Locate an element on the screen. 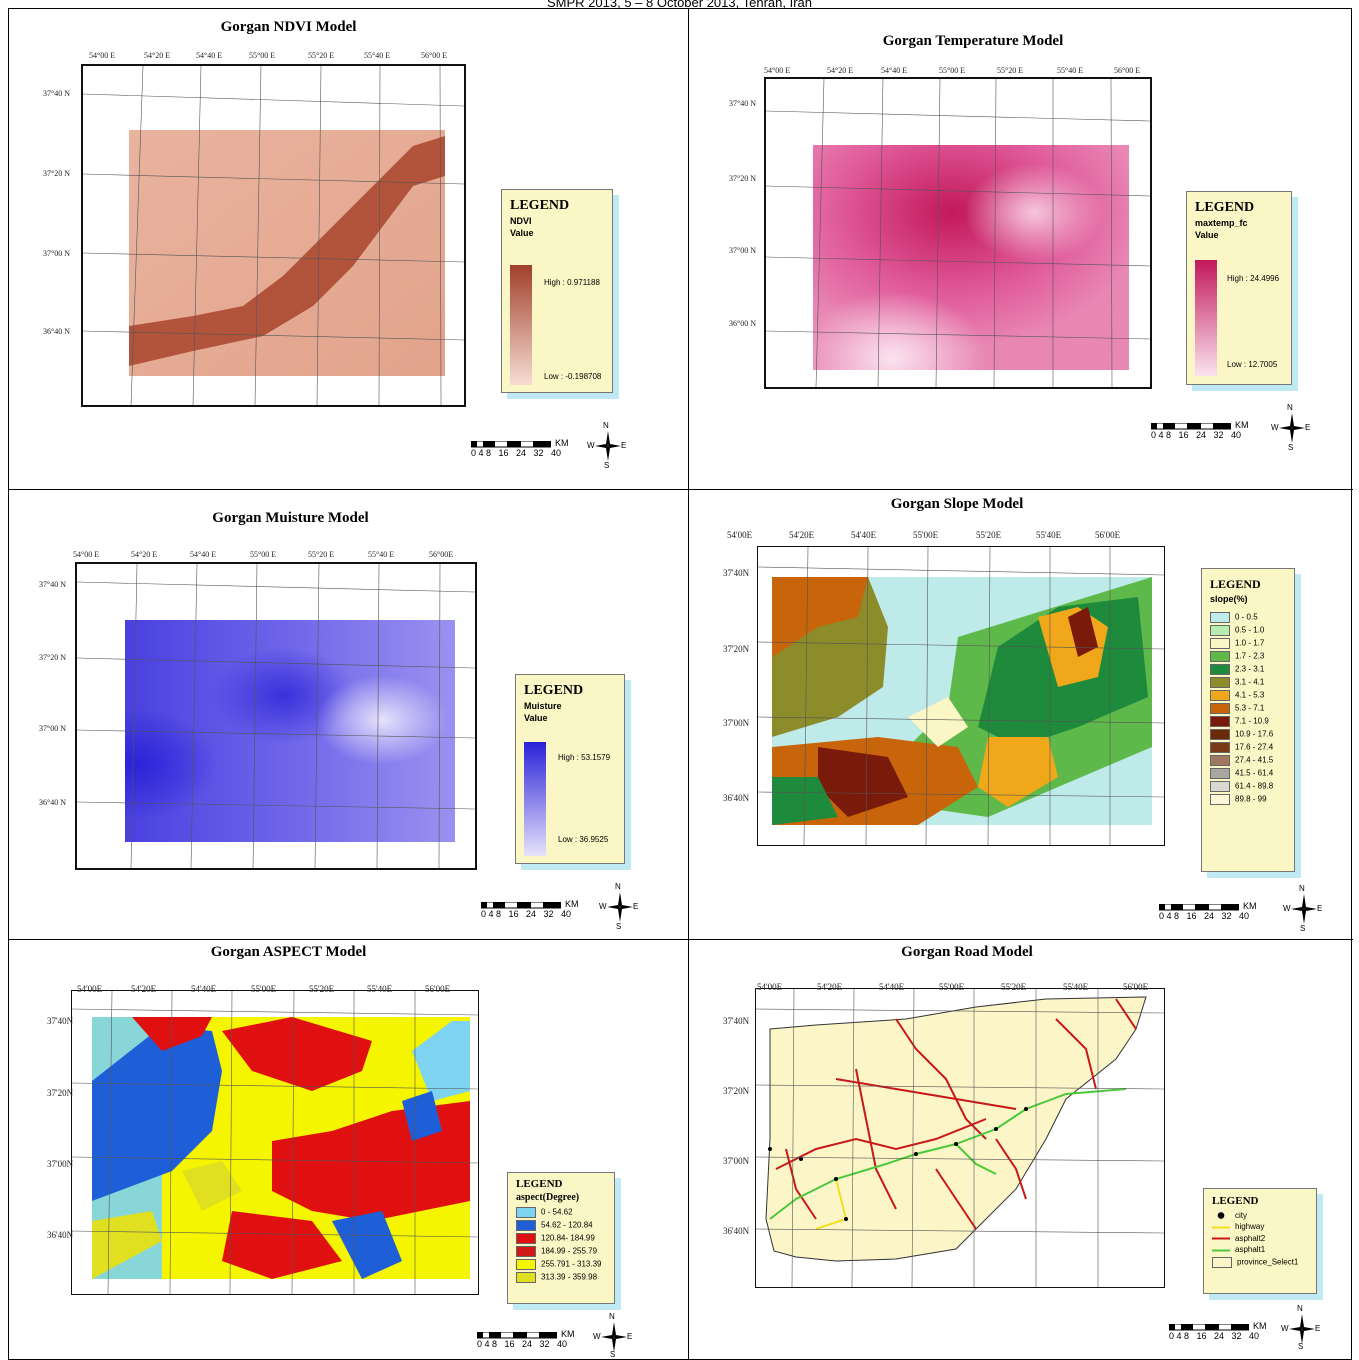  lat-label: 37'00N is located at coordinates (736, 1161).